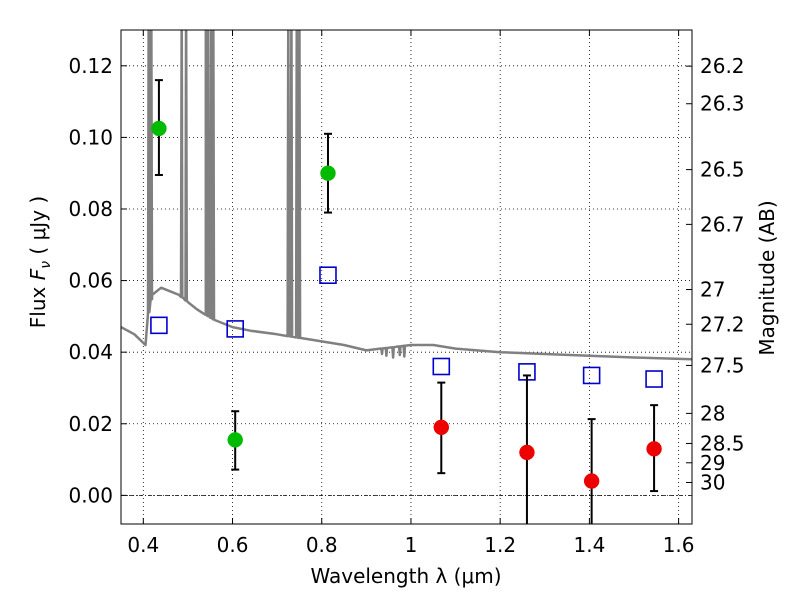 The height and width of the screenshot is (600, 800). What do you see at coordinates (90, 424) in the screenshot?
I see `y-tick-label: 0.02` at bounding box center [90, 424].